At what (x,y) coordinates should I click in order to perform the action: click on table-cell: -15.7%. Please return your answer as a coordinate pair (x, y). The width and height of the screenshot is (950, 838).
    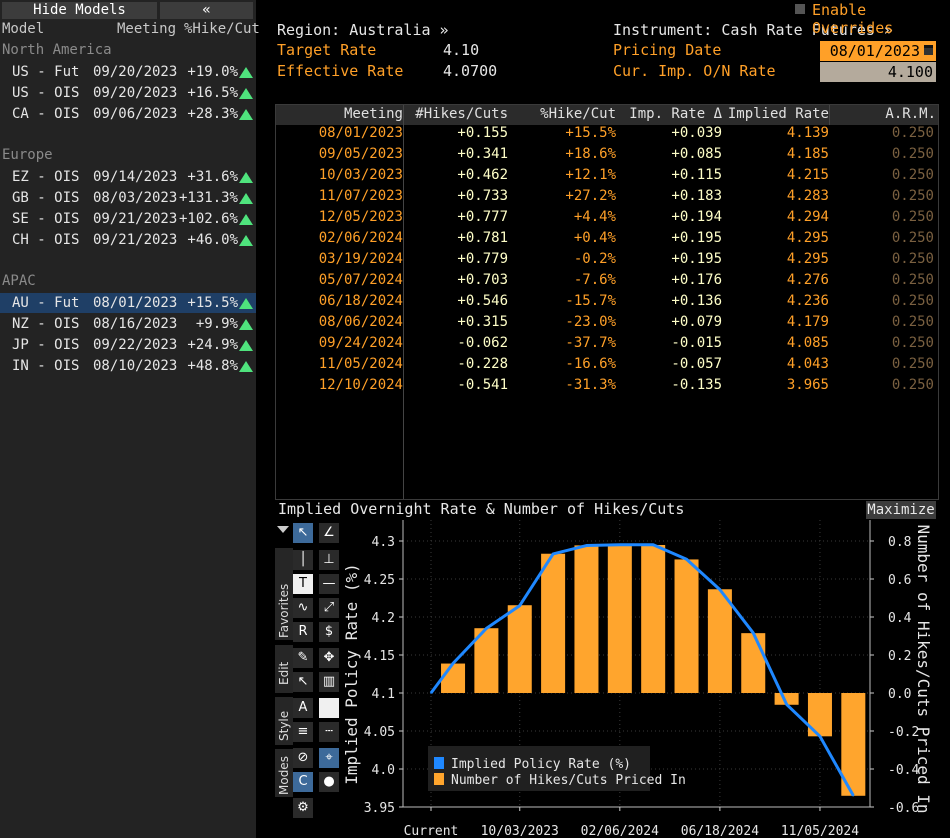
    Looking at the image, I should click on (590, 301).